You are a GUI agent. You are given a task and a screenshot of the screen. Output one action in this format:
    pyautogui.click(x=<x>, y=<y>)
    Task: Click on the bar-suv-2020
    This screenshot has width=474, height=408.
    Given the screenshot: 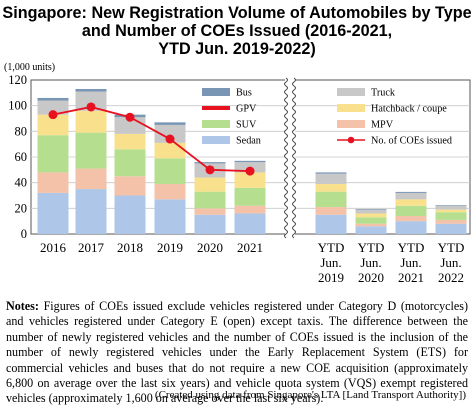 What is the action you would take?
    pyautogui.click(x=210, y=200)
    